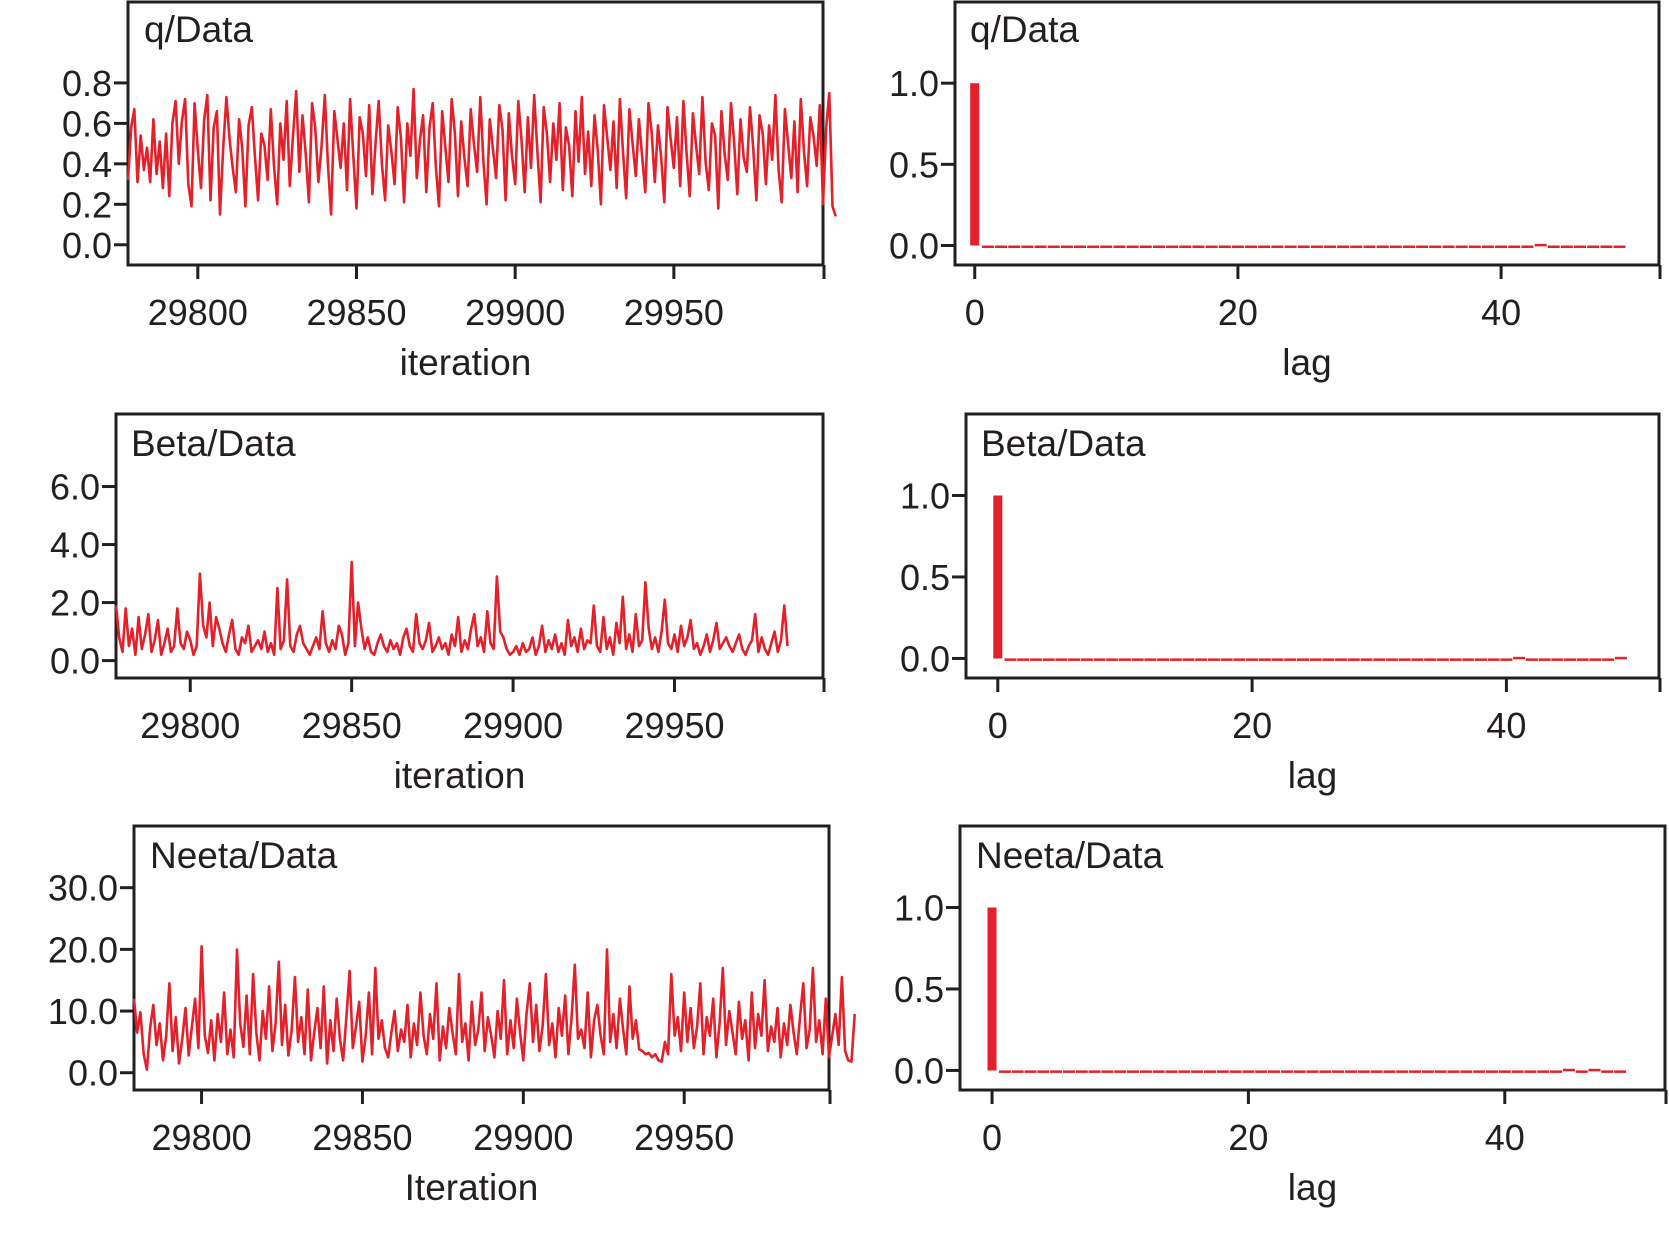  What do you see at coordinates (362, 1137) in the screenshot?
I see `x-tick-label: 29850` at bounding box center [362, 1137].